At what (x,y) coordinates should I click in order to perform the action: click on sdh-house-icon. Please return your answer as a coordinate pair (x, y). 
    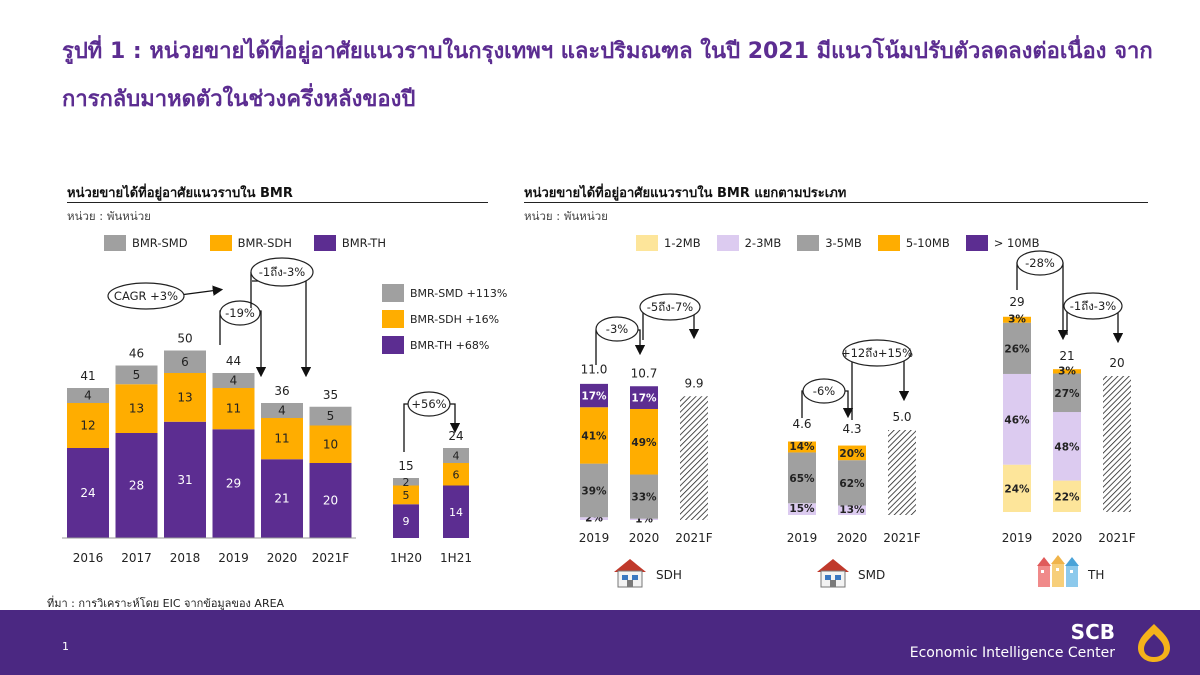
    Looking at the image, I should click on (630, 575).